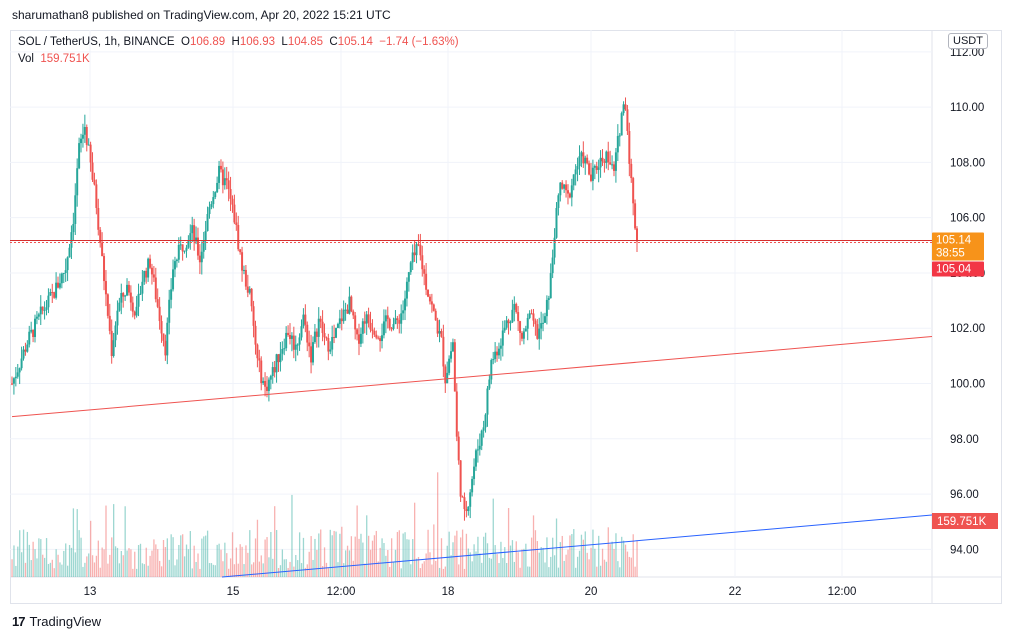 This screenshot has width=1012, height=640. I want to click on price-tick-label: 112.00, so click(967, 53).